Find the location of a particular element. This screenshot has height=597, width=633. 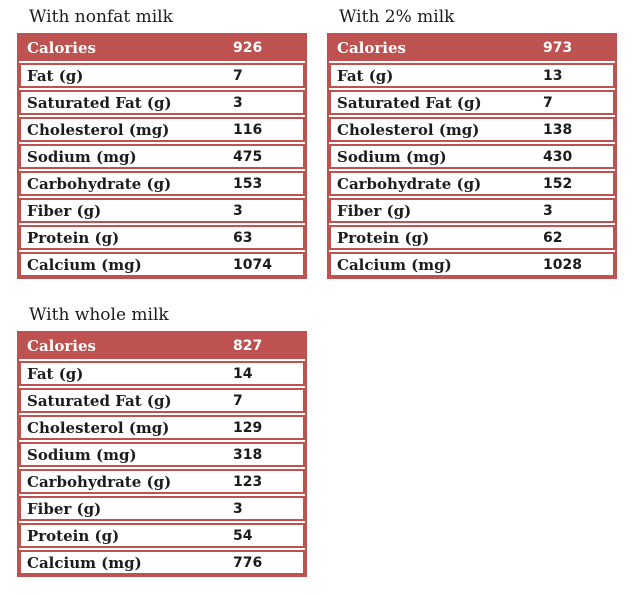

row-value: 129 is located at coordinates (248, 427).